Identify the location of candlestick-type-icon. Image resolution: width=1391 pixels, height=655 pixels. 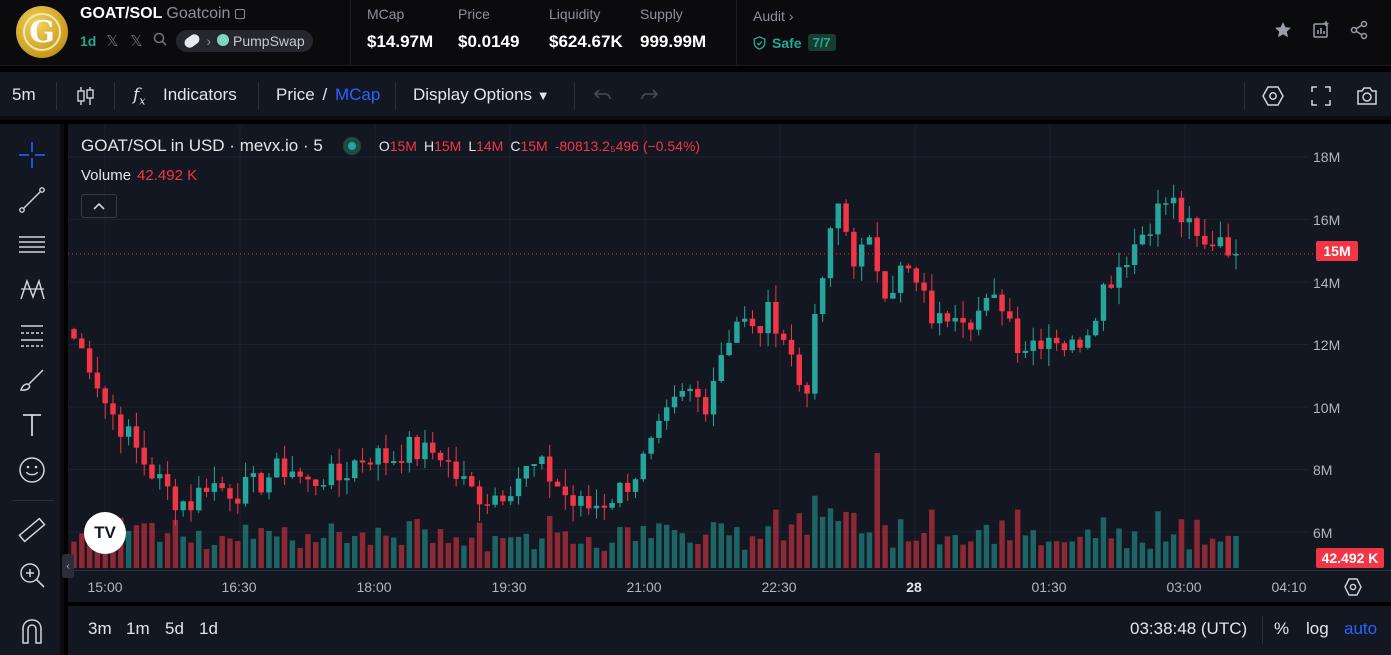
(85, 96).